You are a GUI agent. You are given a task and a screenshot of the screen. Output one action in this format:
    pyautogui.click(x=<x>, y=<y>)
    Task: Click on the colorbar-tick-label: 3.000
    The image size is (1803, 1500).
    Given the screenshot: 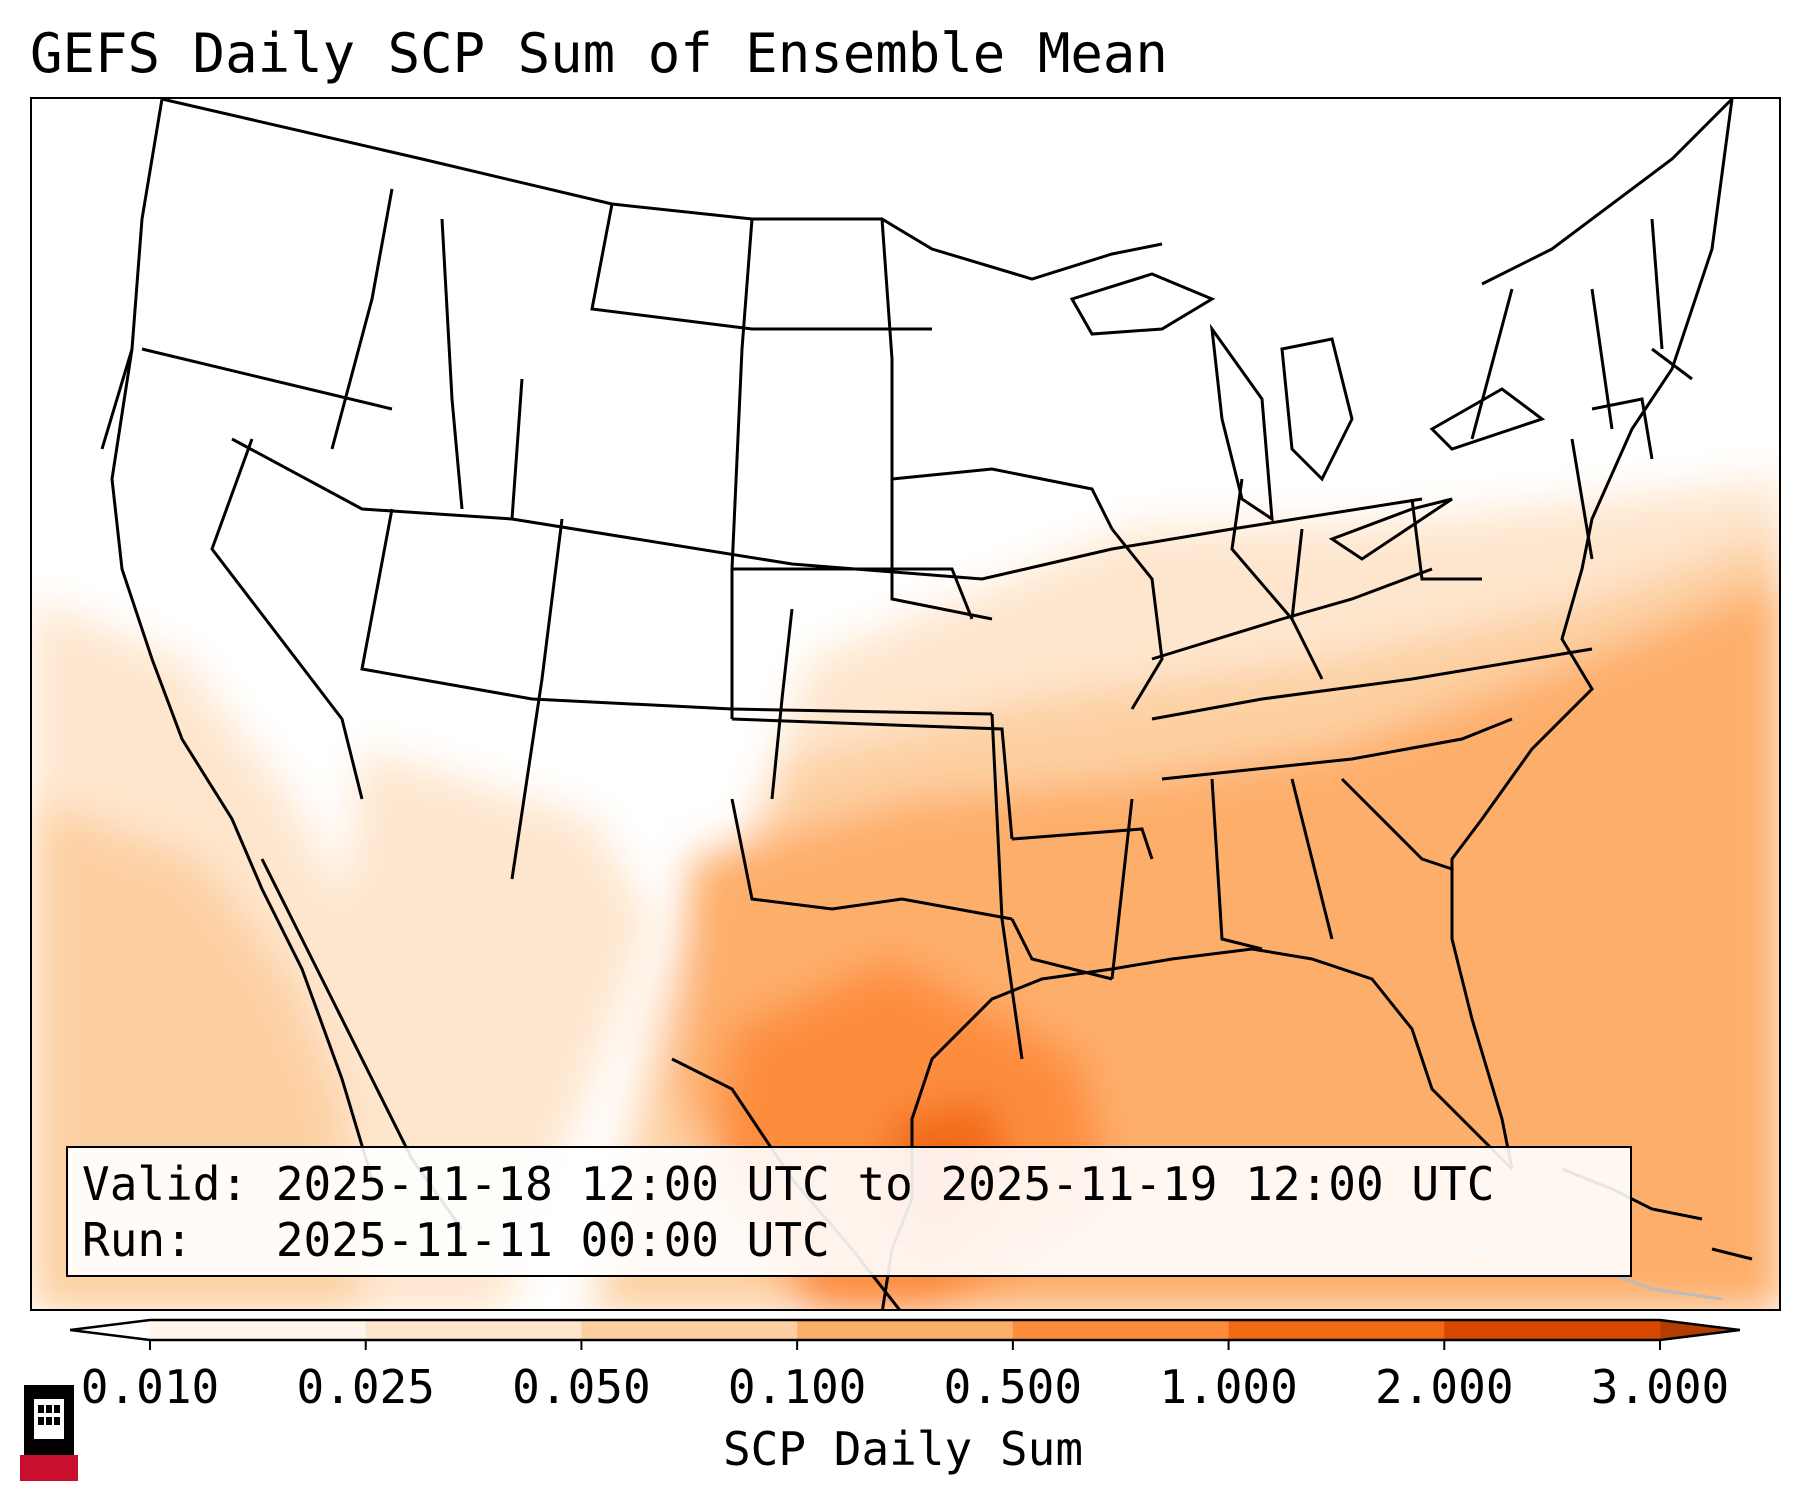 What is the action you would take?
    pyautogui.click(x=1660, y=1387)
    